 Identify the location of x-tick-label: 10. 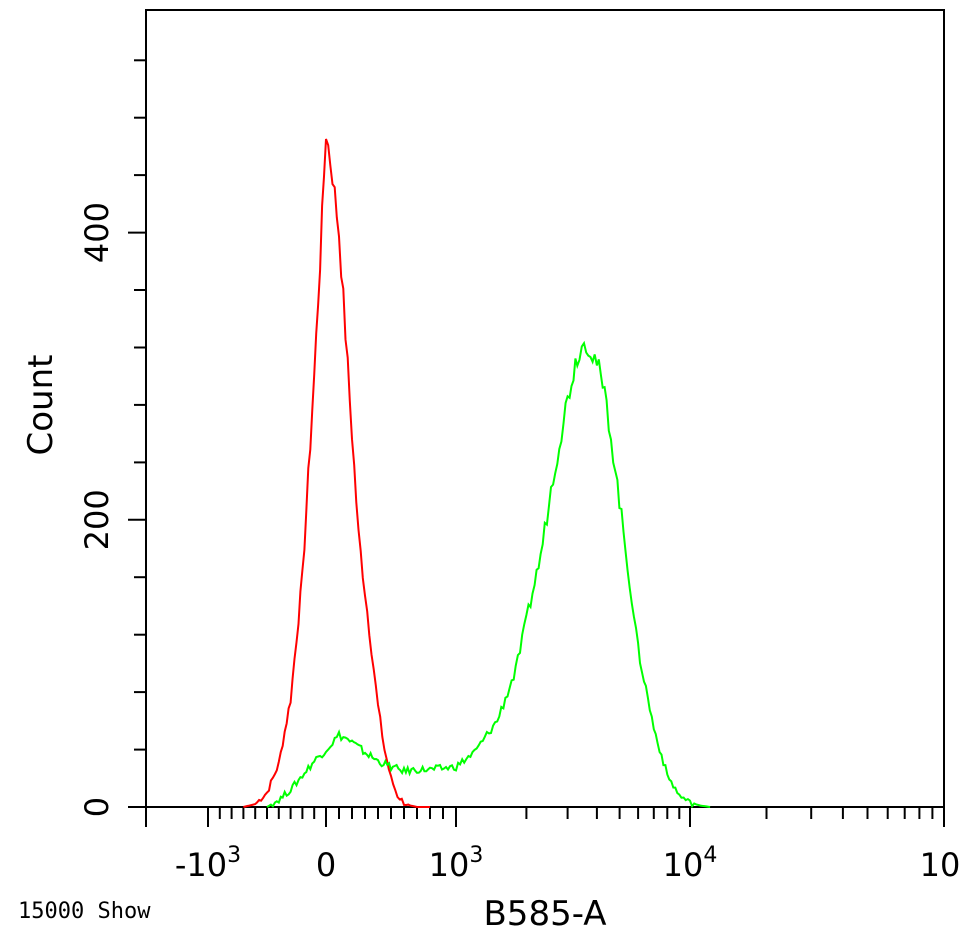
(940, 865).